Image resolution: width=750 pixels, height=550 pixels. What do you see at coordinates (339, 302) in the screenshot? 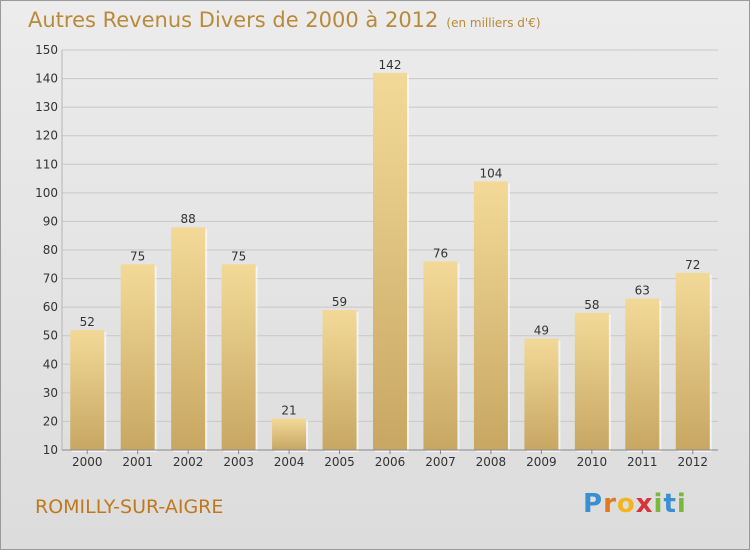
I see `value-label: 59` at bounding box center [339, 302].